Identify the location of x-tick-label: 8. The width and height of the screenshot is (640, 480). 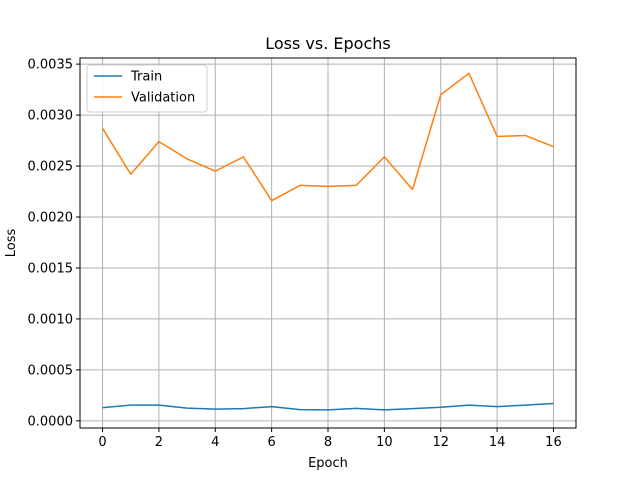
(328, 442).